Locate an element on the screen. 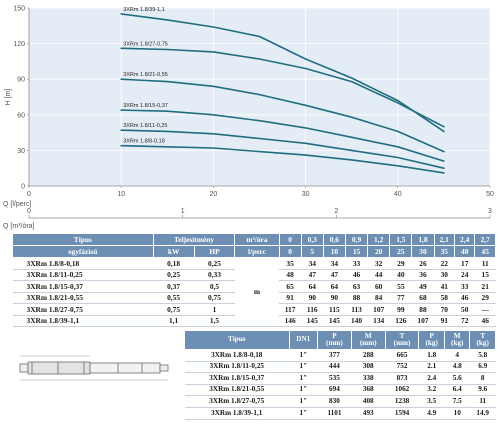 This screenshot has height=430, width=500. head-value-cell: 34 is located at coordinates (312, 263).